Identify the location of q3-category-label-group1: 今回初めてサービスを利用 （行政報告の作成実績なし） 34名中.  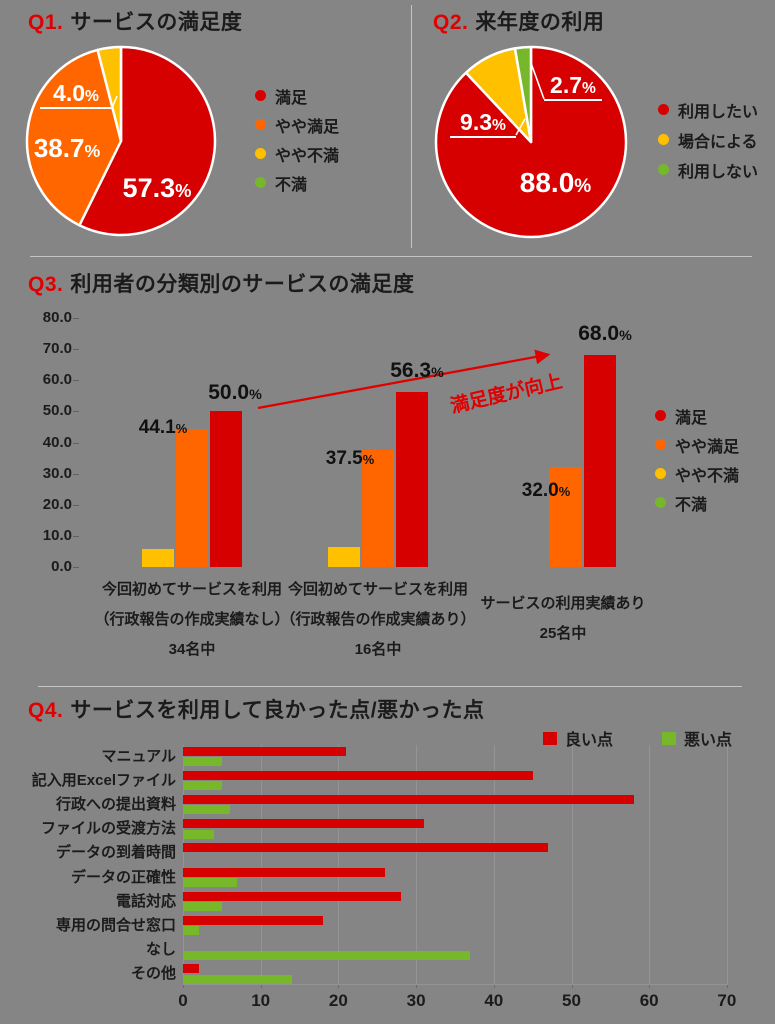
(192, 620).